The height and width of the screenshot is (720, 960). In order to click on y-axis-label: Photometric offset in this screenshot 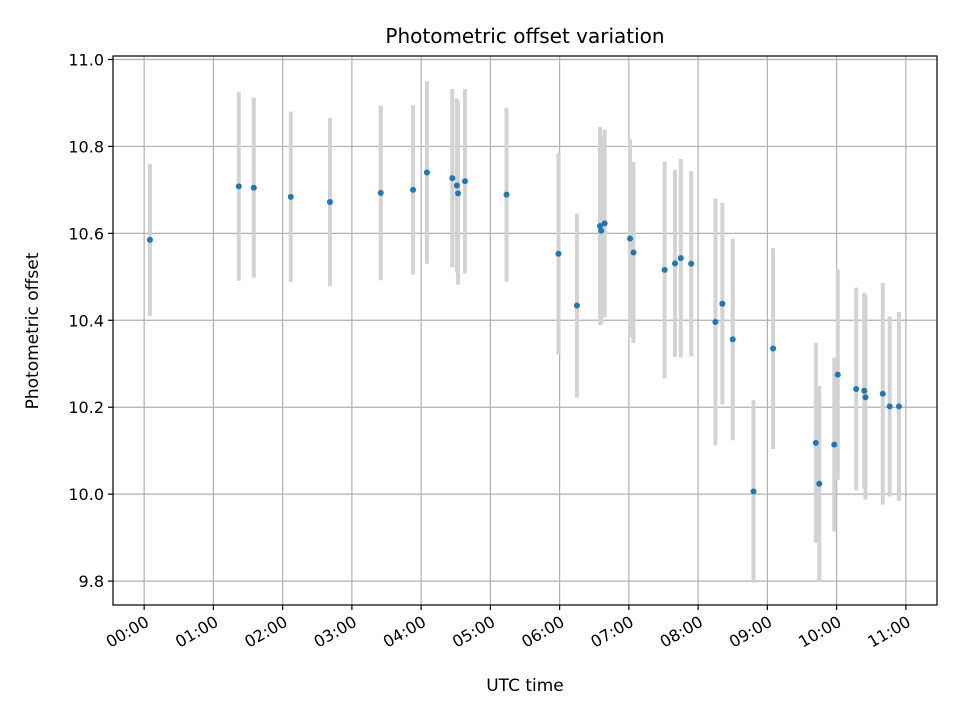, I will do `click(33, 330)`.